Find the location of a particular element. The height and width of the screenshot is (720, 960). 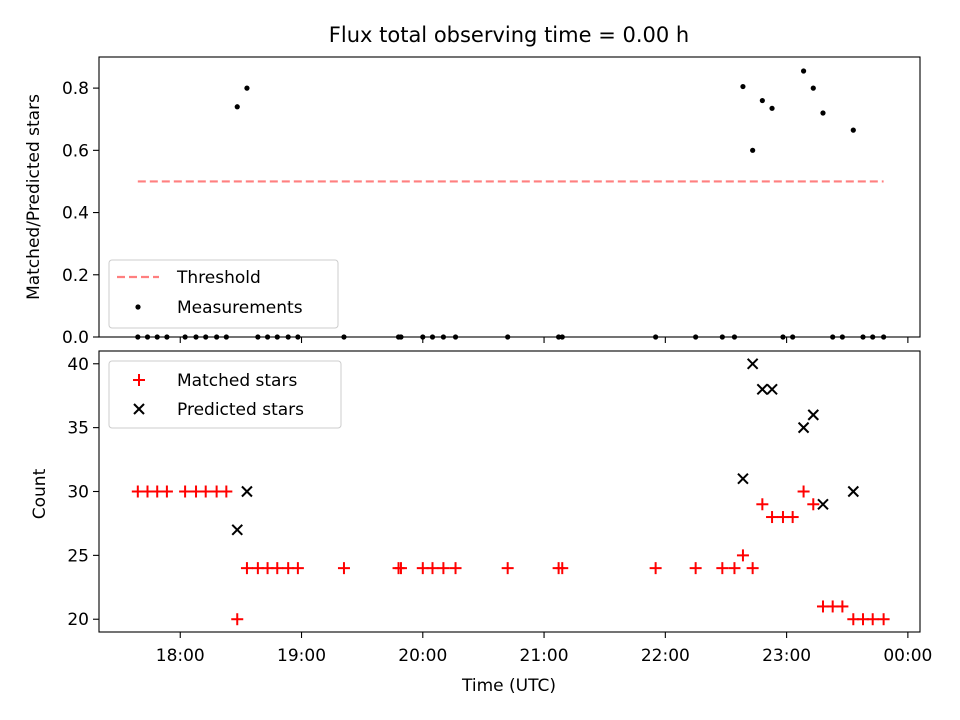

legend-threshold-label: Threshold is located at coordinates (218, 278).